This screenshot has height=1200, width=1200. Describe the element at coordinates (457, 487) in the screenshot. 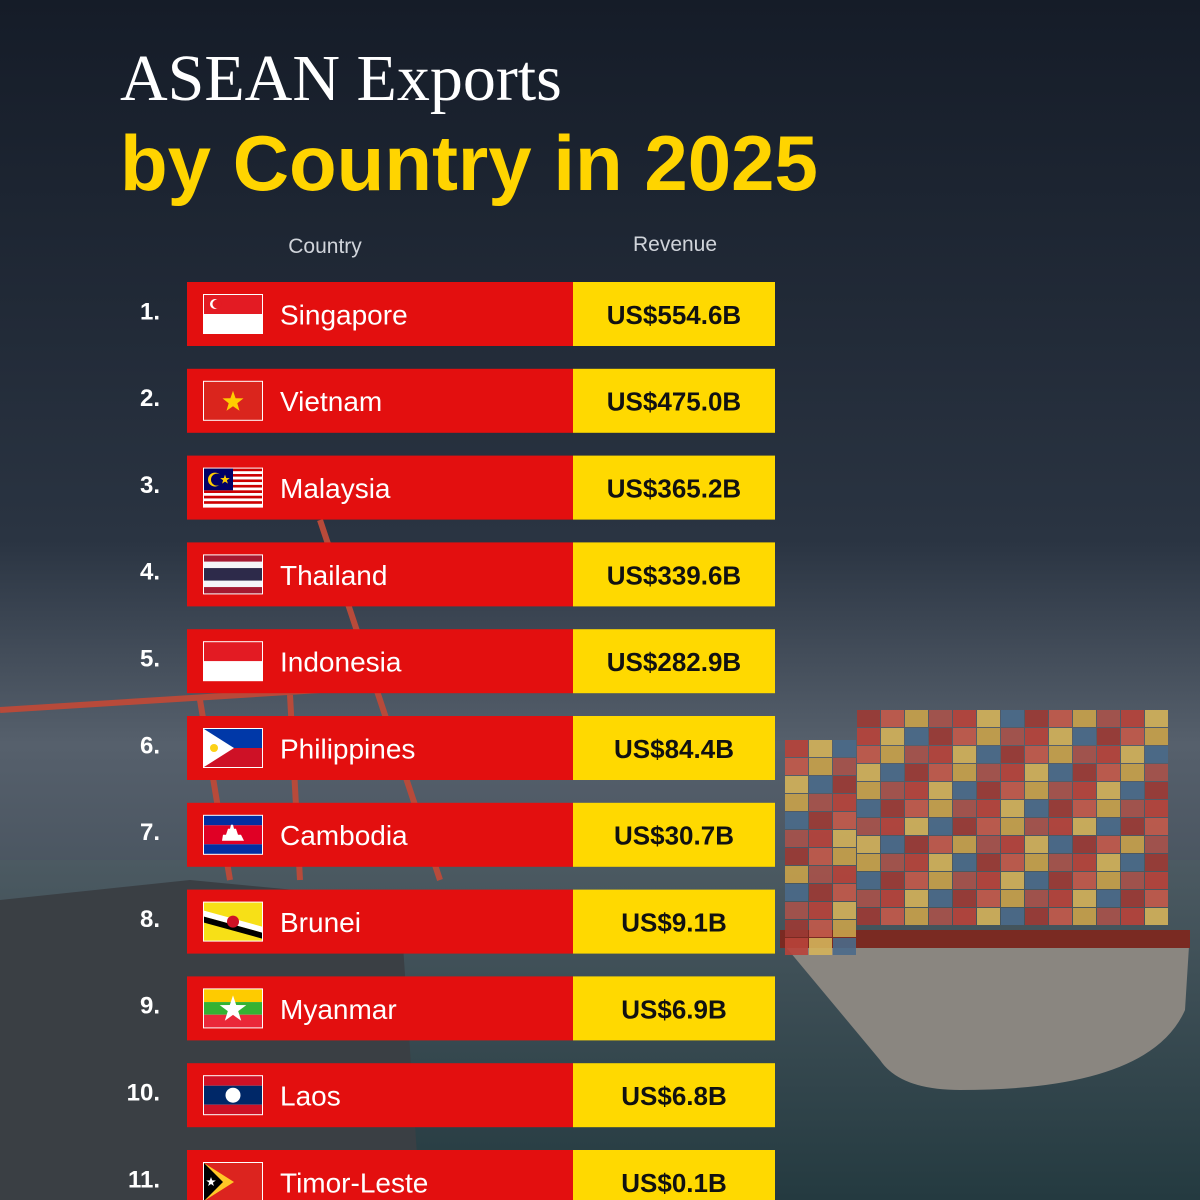

I see `table-row: 3. Malaysia US$365.2B` at that location.